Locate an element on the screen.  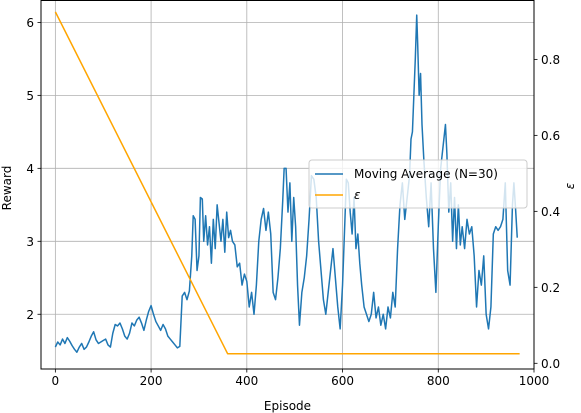
legend-box is located at coordinates (418, 184).